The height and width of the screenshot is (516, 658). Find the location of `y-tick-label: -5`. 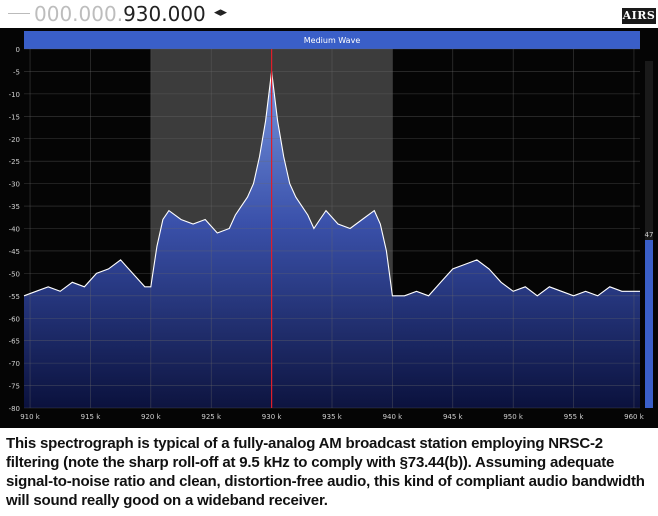

y-tick-label: -5 is located at coordinates (16, 72).